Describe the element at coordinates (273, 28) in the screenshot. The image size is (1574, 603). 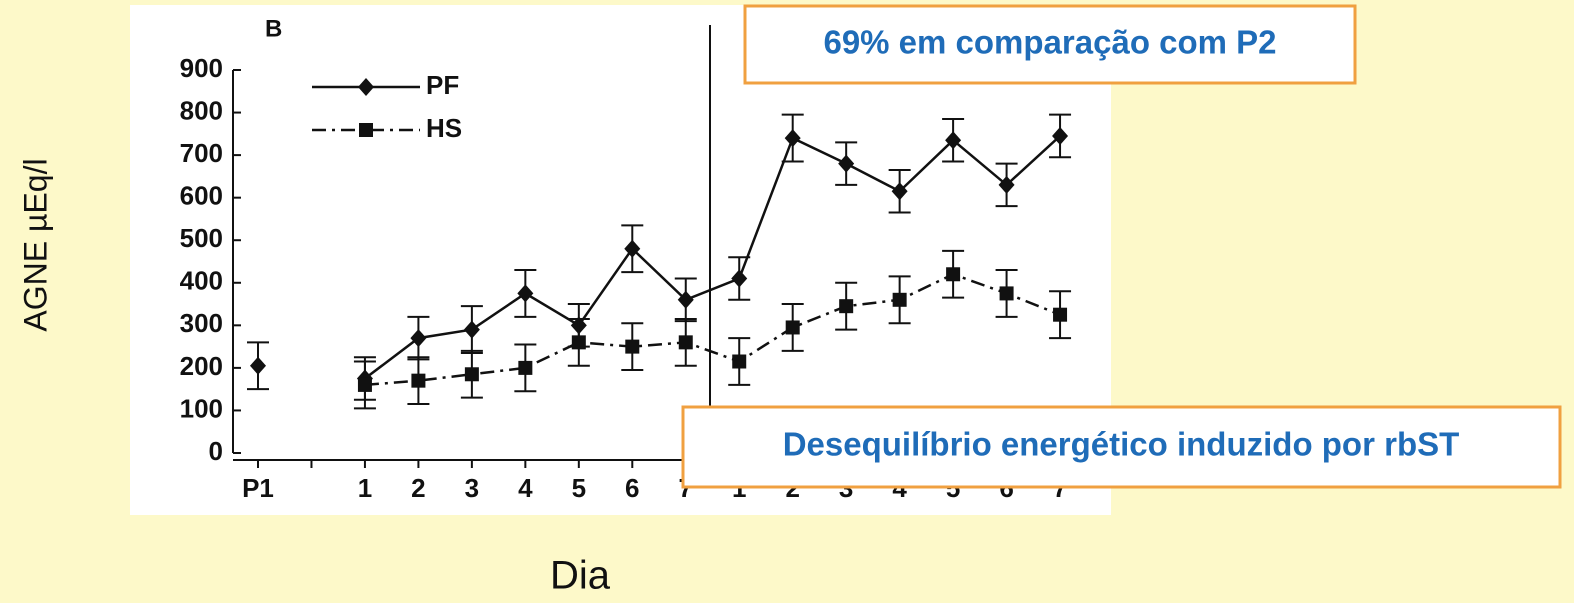
I see `panel-label: B` at that location.